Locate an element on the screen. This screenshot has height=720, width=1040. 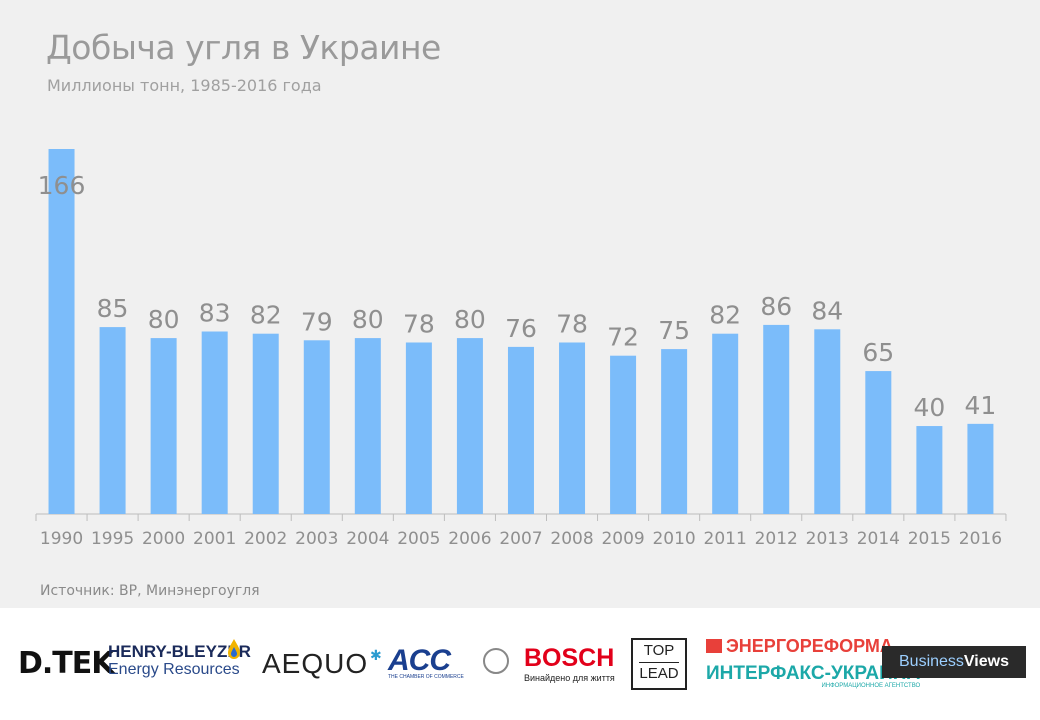
bosch-logo: BOSCH Винайдено для життя is located at coordinates (569, 663).